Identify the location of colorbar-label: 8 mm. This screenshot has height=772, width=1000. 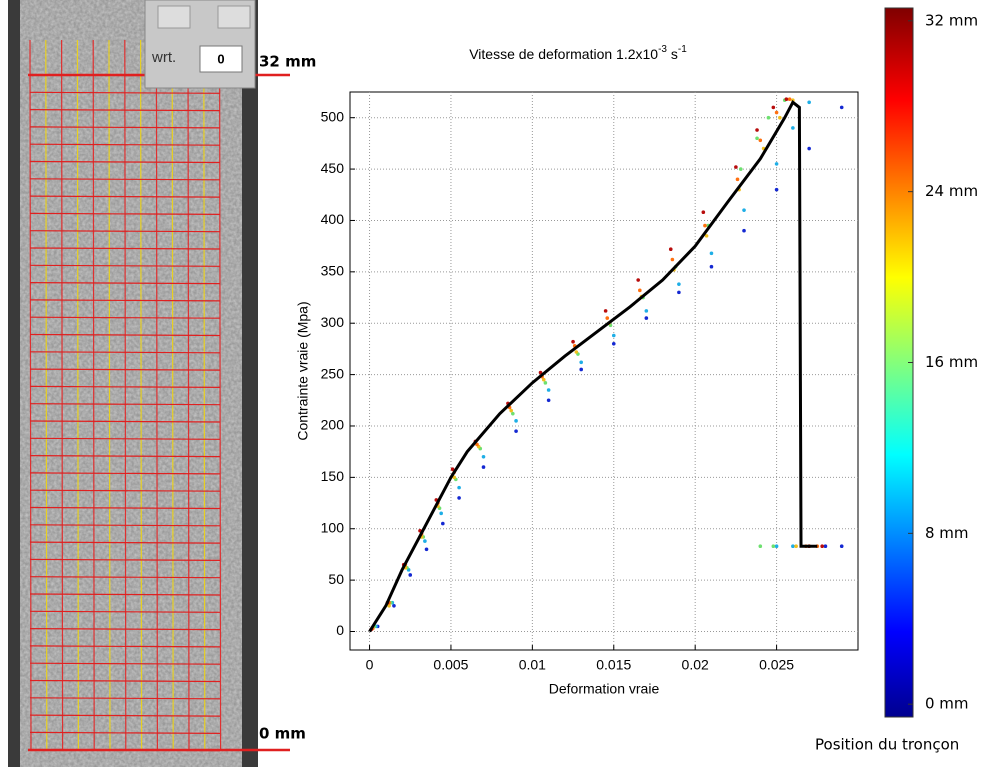
(947, 533).